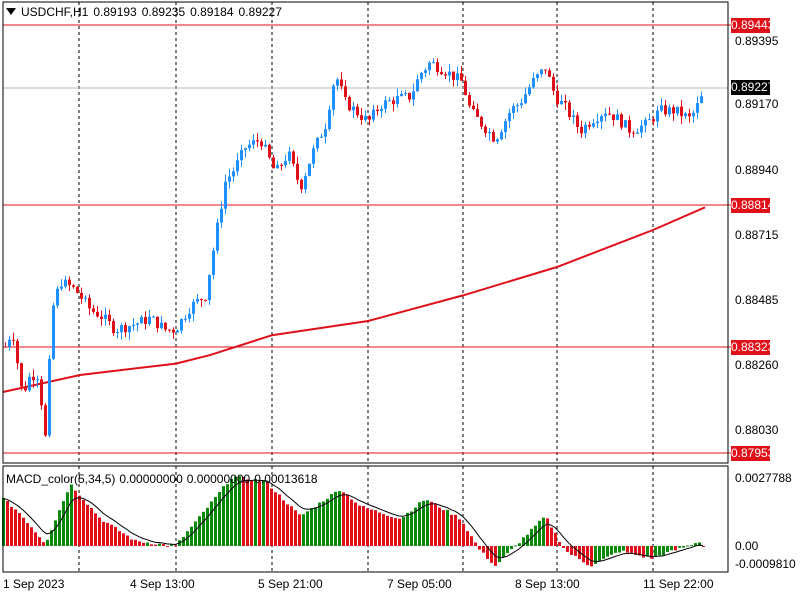 Image resolution: width=800 pixels, height=600 pixels. I want to click on price-axis-label: 0.88030, so click(757, 430).